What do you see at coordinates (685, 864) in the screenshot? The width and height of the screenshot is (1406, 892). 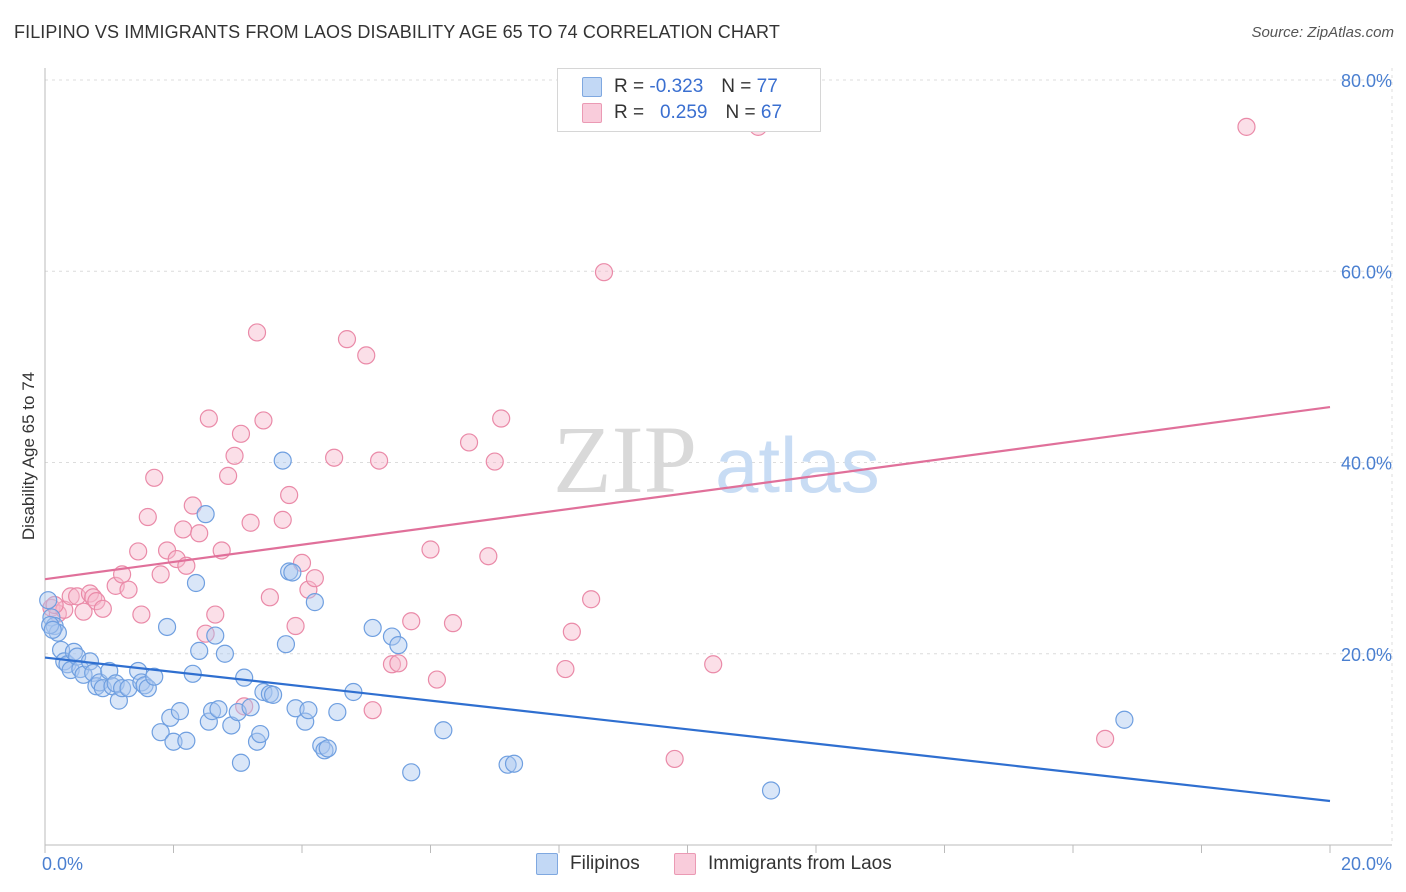 I see `bottom-legend-swatch-pink` at bounding box center [685, 864].